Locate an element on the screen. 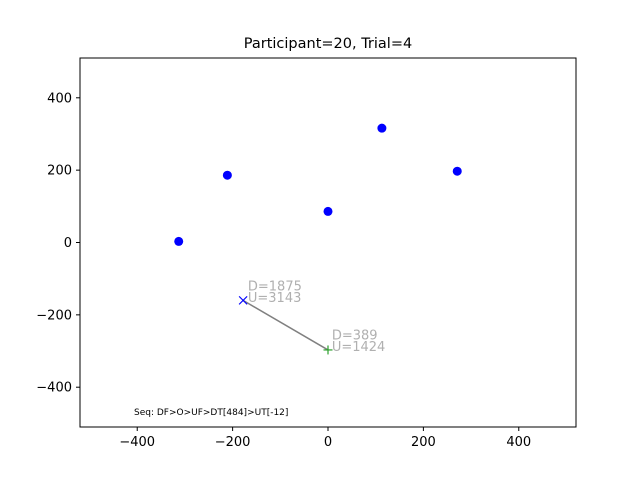 Image resolution: width=640 pixels, height=484 pixels. point-annotation: U=1424 is located at coordinates (359, 347).